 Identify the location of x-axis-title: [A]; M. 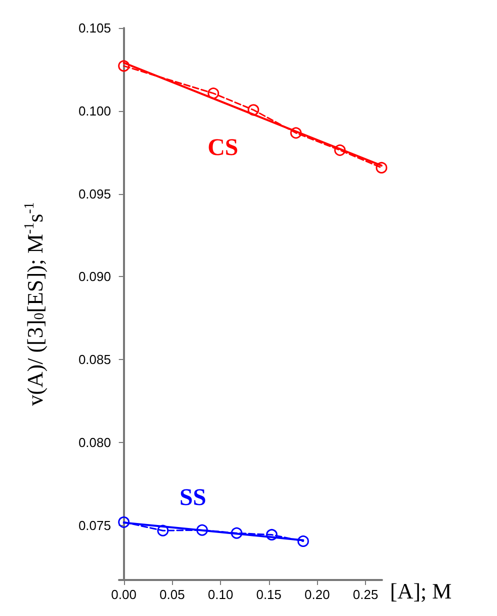
(421, 591).